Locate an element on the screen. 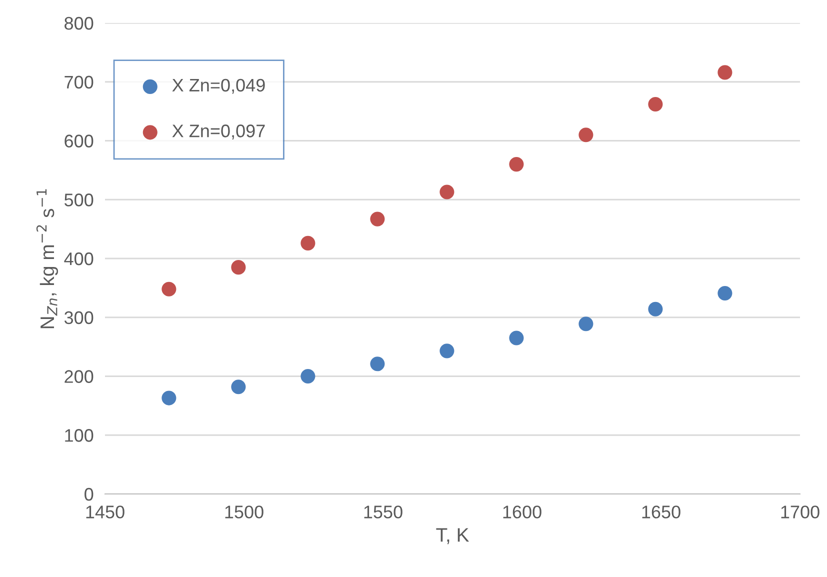 This screenshot has height=577, width=827. x-tick-label: 1500 is located at coordinates (244, 512).